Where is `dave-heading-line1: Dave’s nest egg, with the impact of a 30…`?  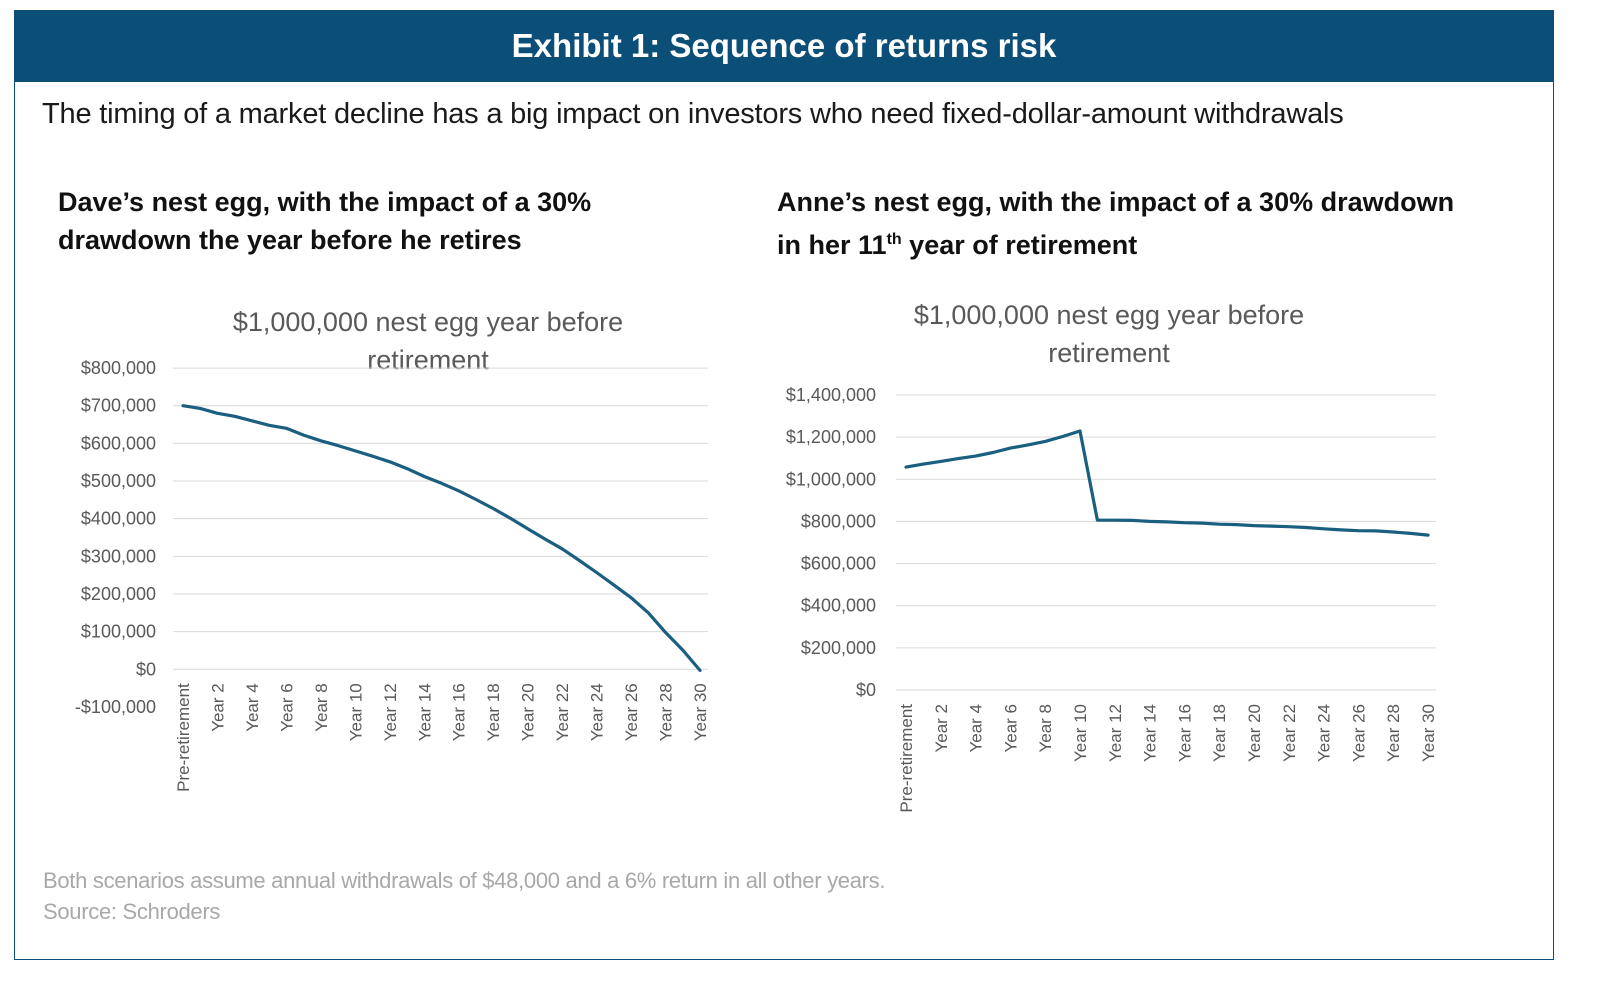
dave-heading-line1: Dave’s nest egg, with the impact of a 30… is located at coordinates (325, 202).